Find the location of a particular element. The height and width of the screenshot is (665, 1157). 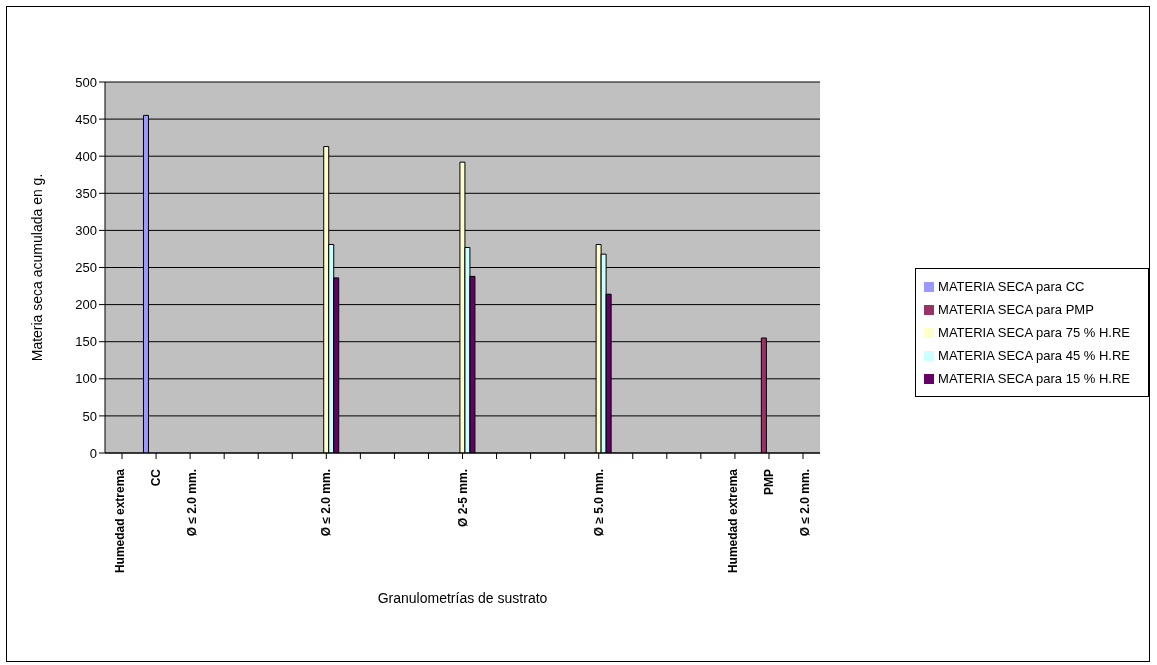

category-label: Humedad extrema CC Ø ≤ 2.0 mm. is located at coordinates (156, 521).